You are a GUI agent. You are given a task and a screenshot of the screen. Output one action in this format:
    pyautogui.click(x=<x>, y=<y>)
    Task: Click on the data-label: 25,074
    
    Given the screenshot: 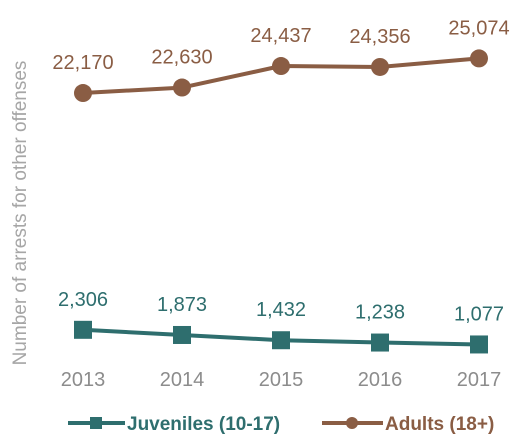 What is the action you would take?
    pyautogui.click(x=478, y=28)
    